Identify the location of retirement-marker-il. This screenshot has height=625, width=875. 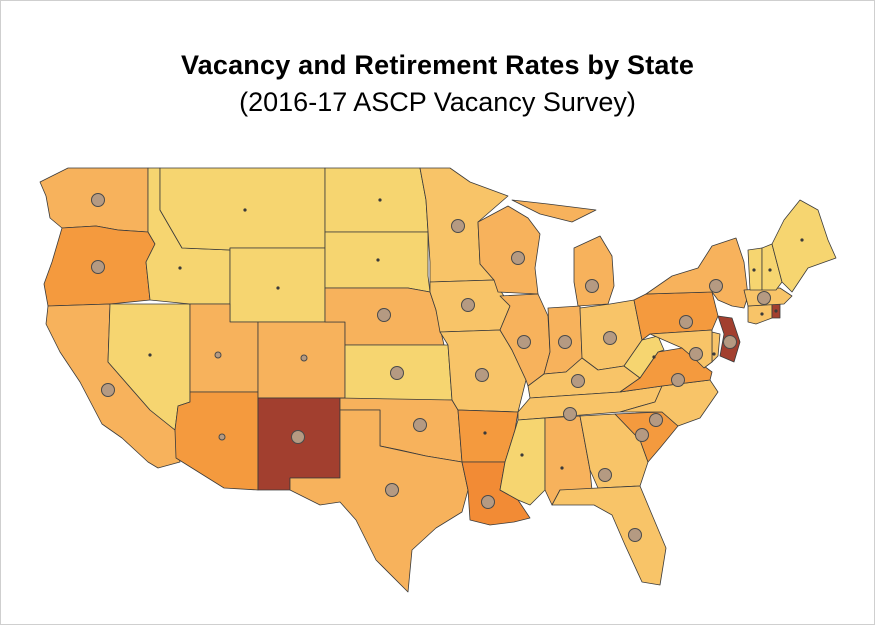
(524, 342).